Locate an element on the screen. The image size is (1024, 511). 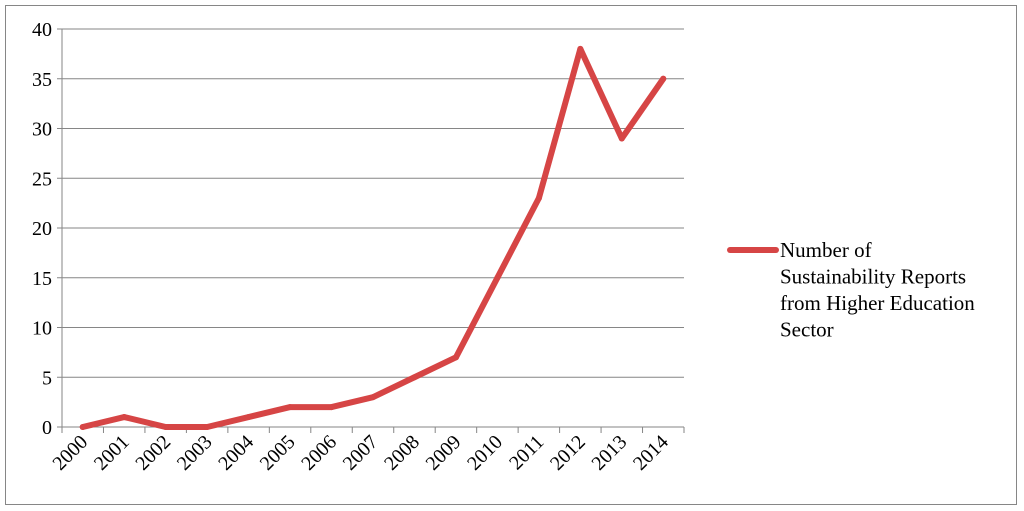
x-tick-label: 2007 is located at coordinates (361, 453).